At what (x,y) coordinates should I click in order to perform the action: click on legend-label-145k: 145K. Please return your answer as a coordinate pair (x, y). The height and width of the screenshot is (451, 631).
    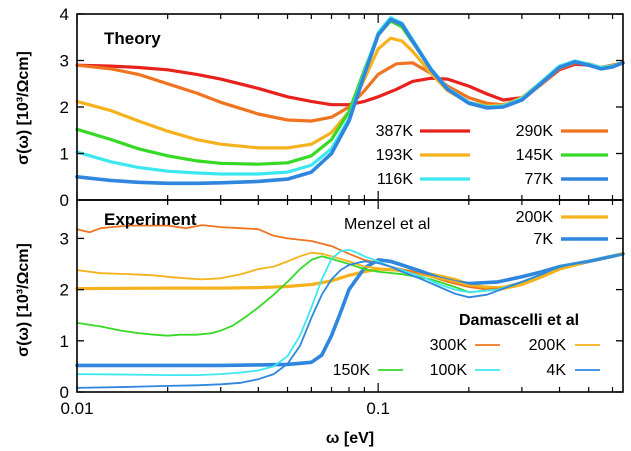
    Looking at the image, I should click on (535, 155).